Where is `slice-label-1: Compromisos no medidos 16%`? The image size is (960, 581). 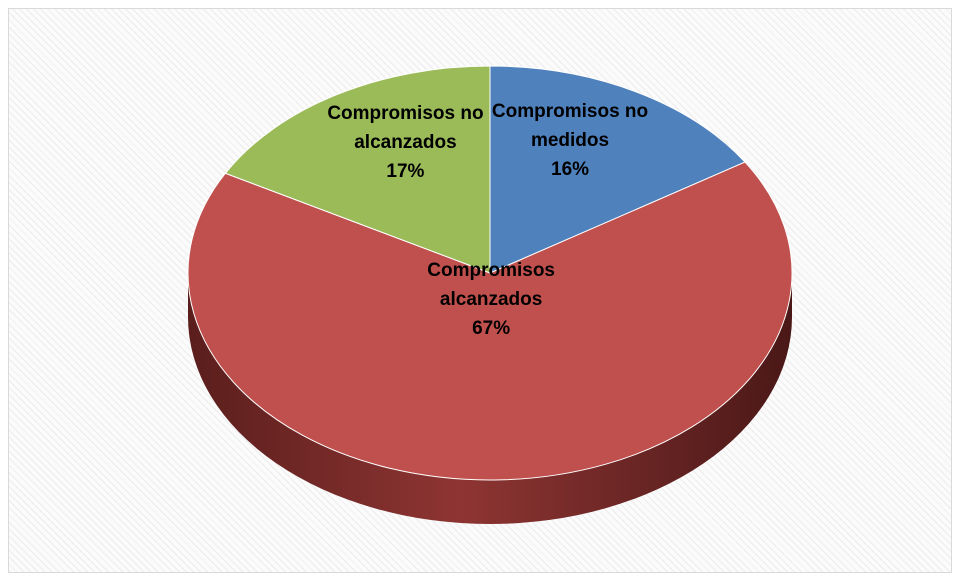
slice-label-1: Compromisos no medidos 16% is located at coordinates (570, 140).